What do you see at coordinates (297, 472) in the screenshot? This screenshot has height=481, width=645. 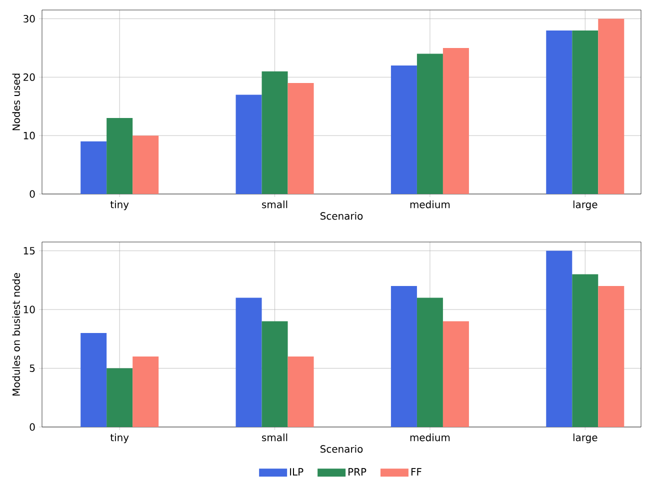 I see `legend-label: ILP` at bounding box center [297, 472].